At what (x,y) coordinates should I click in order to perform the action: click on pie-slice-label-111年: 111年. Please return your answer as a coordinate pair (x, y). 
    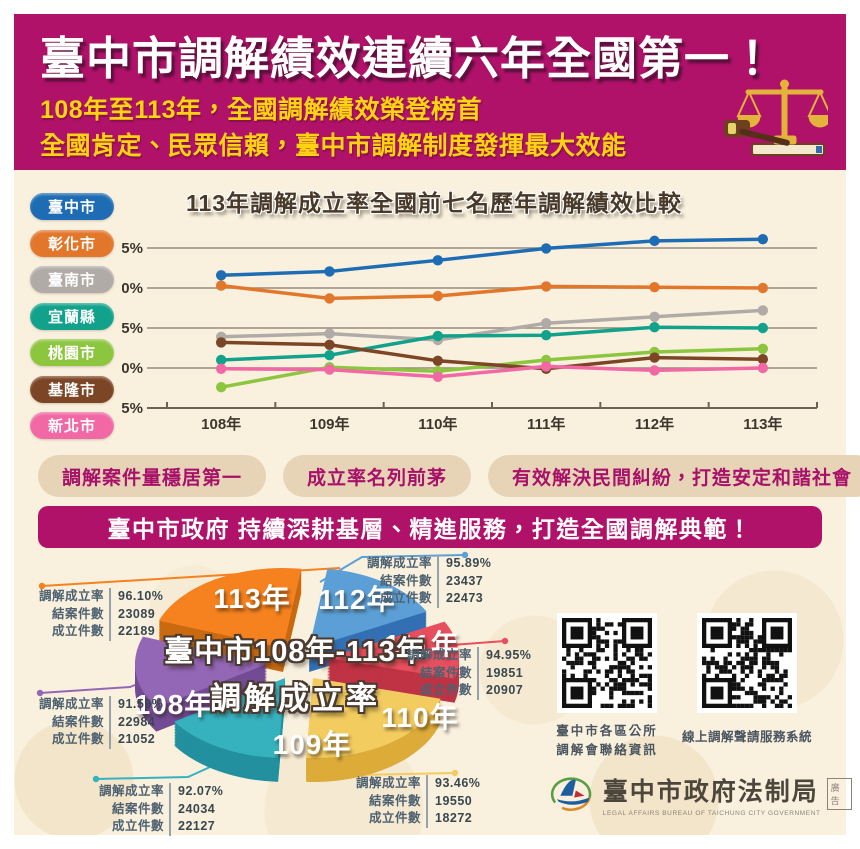
    Looking at the image, I should click on (422, 644).